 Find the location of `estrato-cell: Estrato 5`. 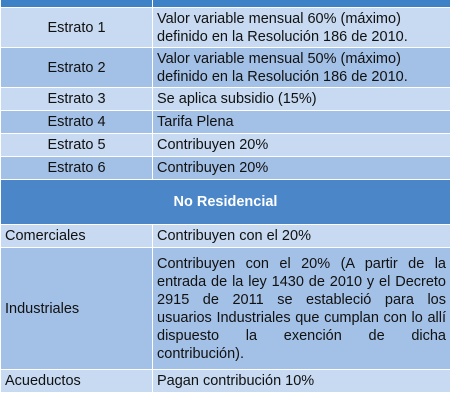

estrato-cell: Estrato 5 is located at coordinates (76, 145).